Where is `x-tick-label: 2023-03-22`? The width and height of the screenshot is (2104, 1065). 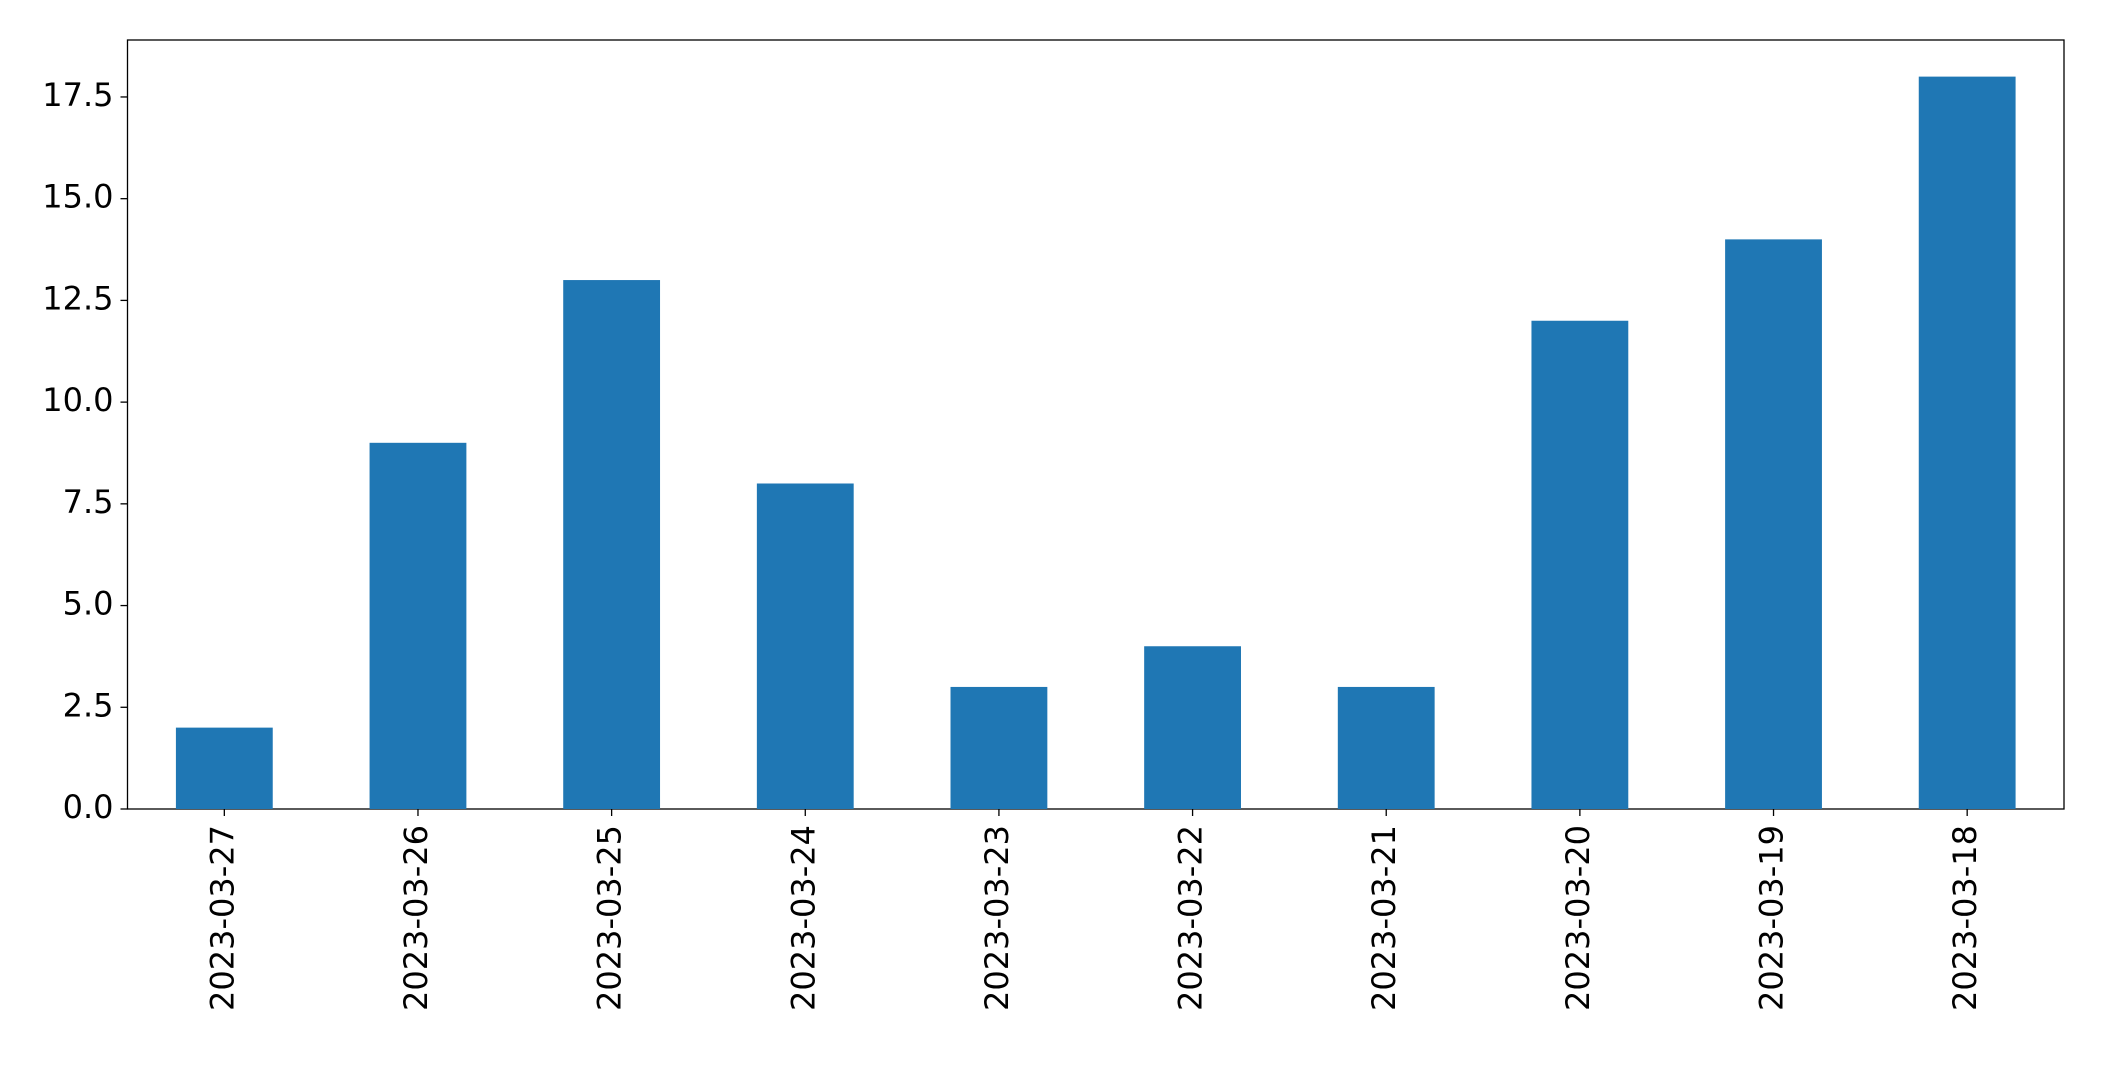 x-tick-label: 2023-03-22 is located at coordinates (1191, 918).